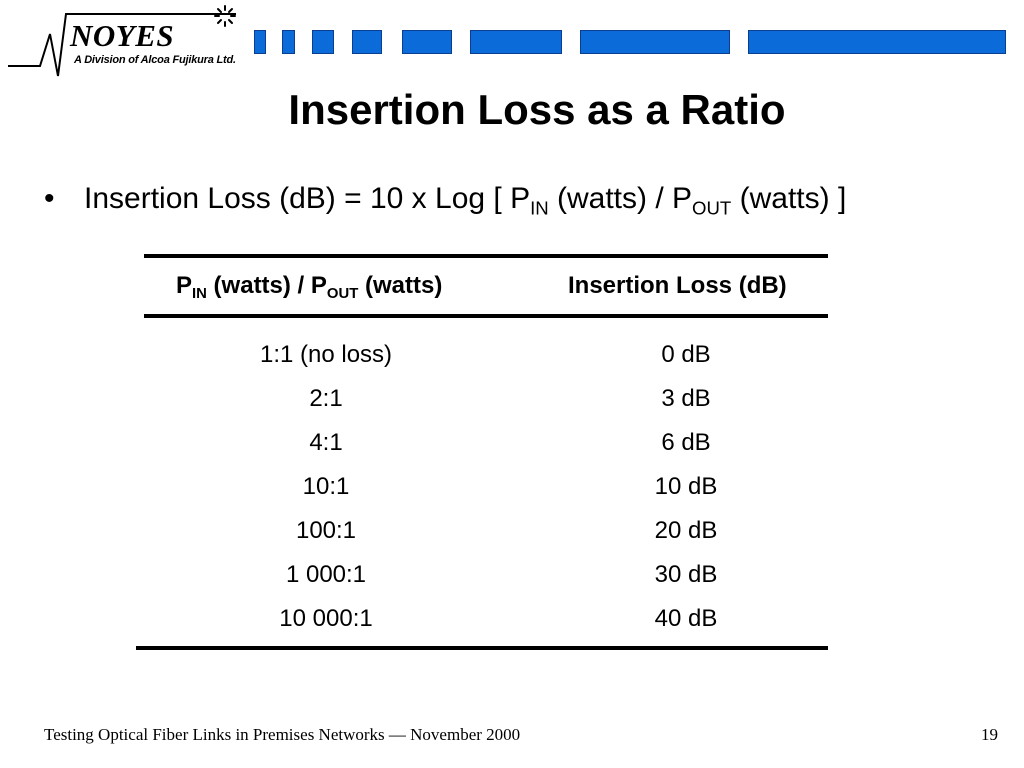 This screenshot has height=768, width=1024. What do you see at coordinates (122, 35) in the screenshot?
I see `logo-name: NOYES` at bounding box center [122, 35].